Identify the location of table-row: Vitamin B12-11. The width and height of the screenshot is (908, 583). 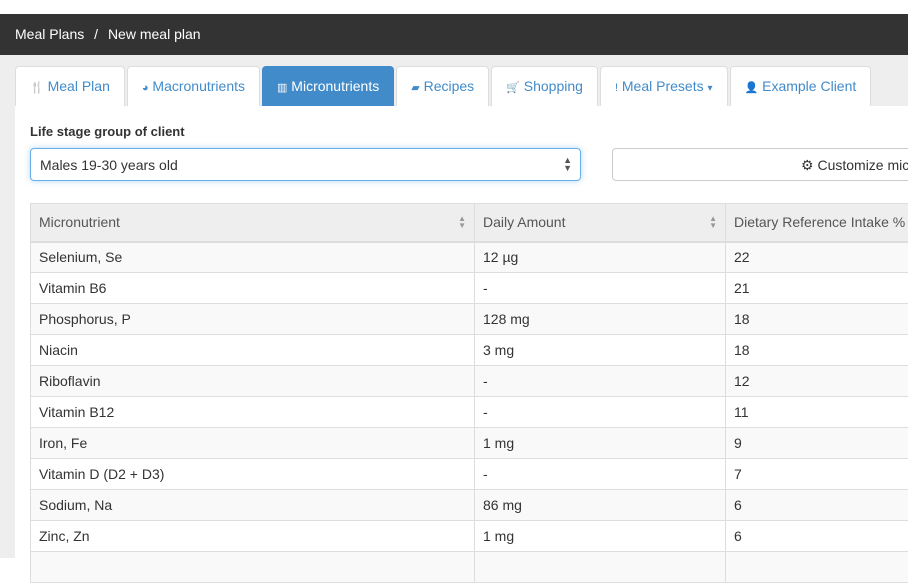
(469, 412).